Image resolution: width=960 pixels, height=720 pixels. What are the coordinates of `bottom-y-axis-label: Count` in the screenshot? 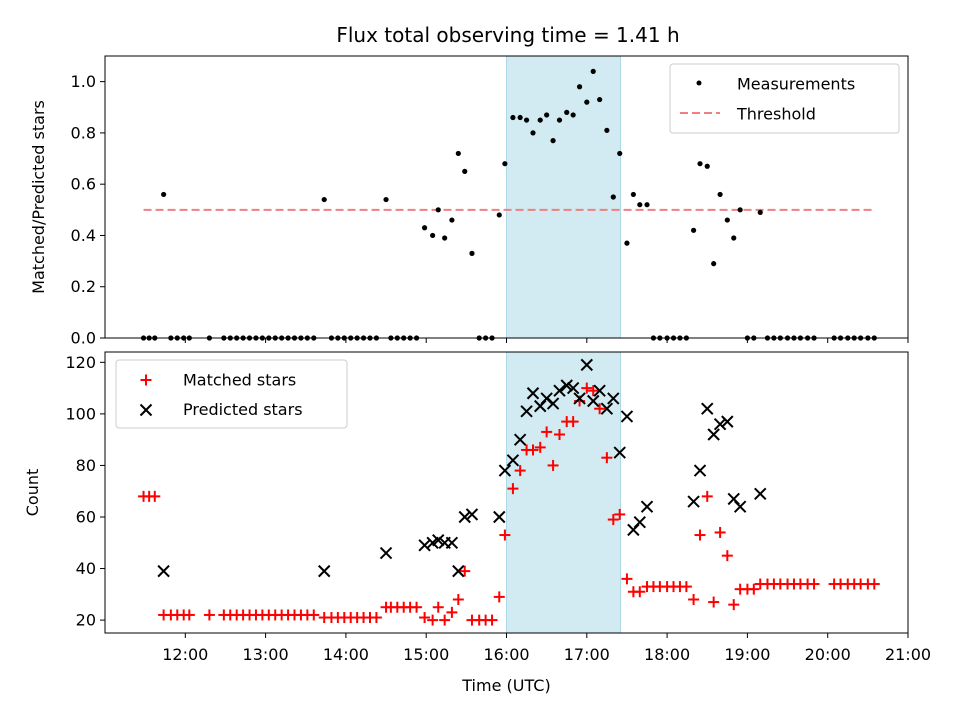 It's located at (32, 493).